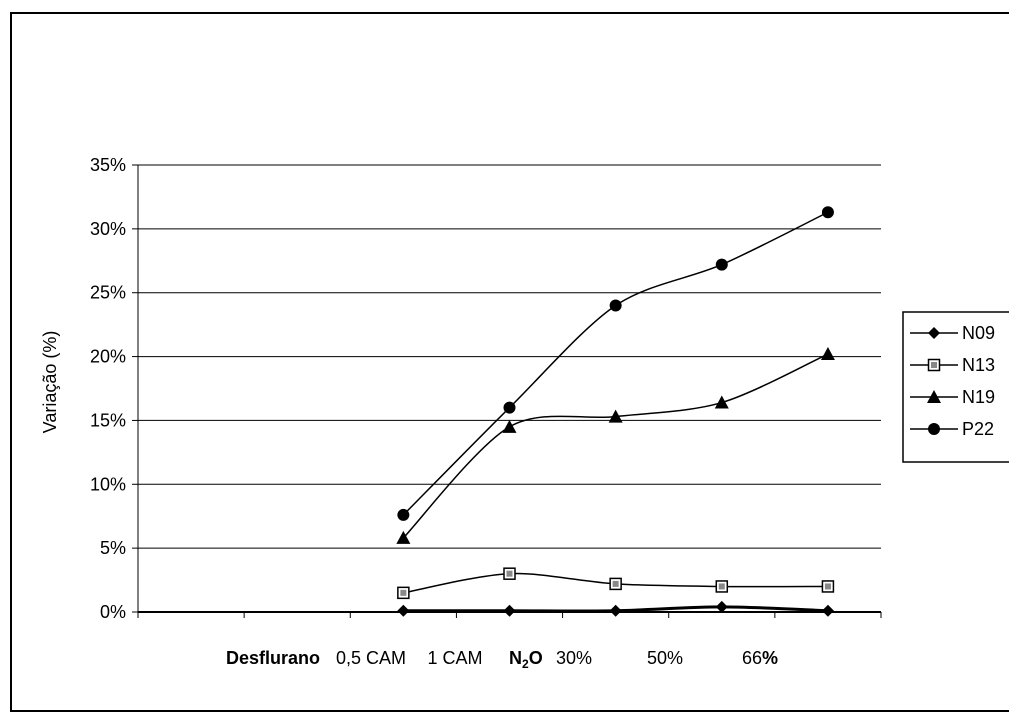 This screenshot has width=1009, height=712. Describe the element at coordinates (615, 446) in the screenshot. I see `series-line-n19` at that location.